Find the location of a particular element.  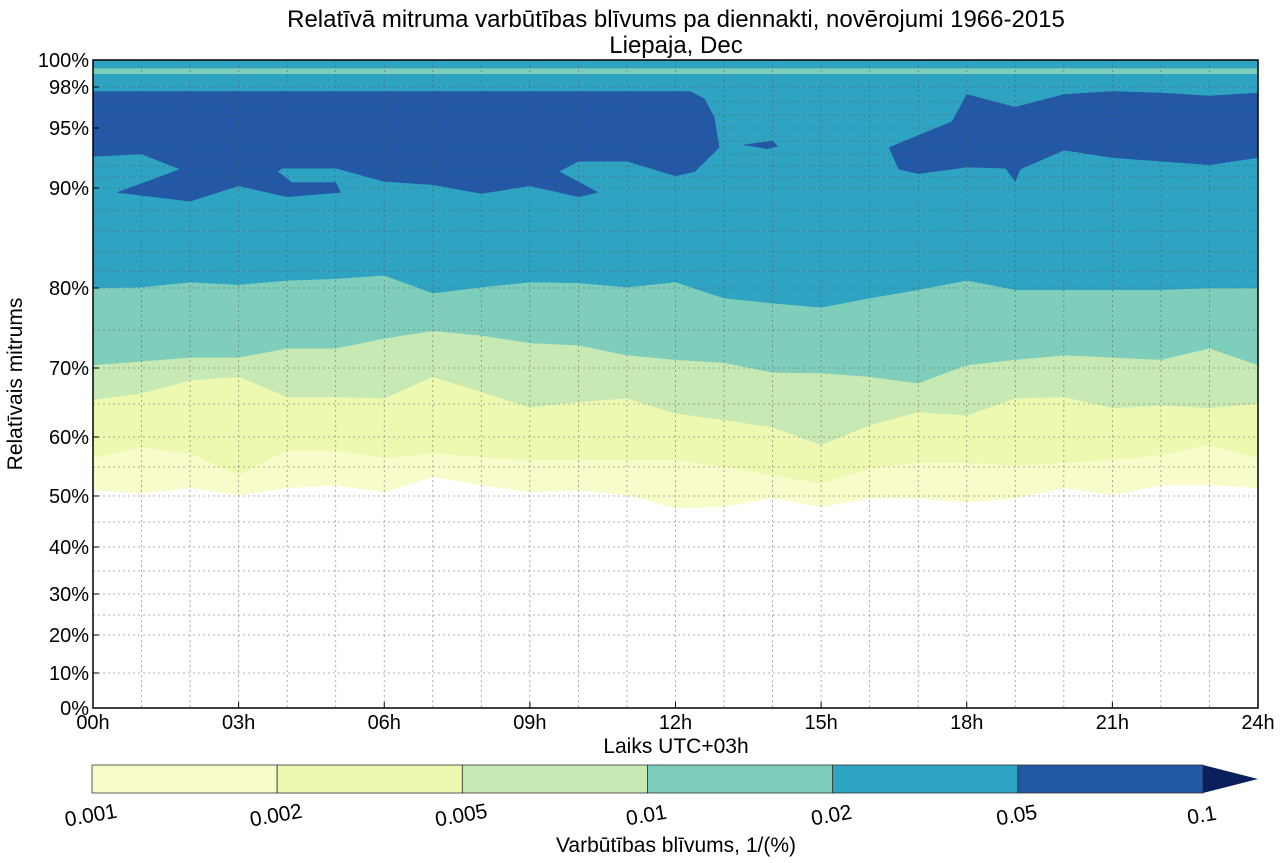

colorbar: 0.001 0.002 0.005 0.01 0.02 0.05 0.1 is located at coordinates (660, 798).